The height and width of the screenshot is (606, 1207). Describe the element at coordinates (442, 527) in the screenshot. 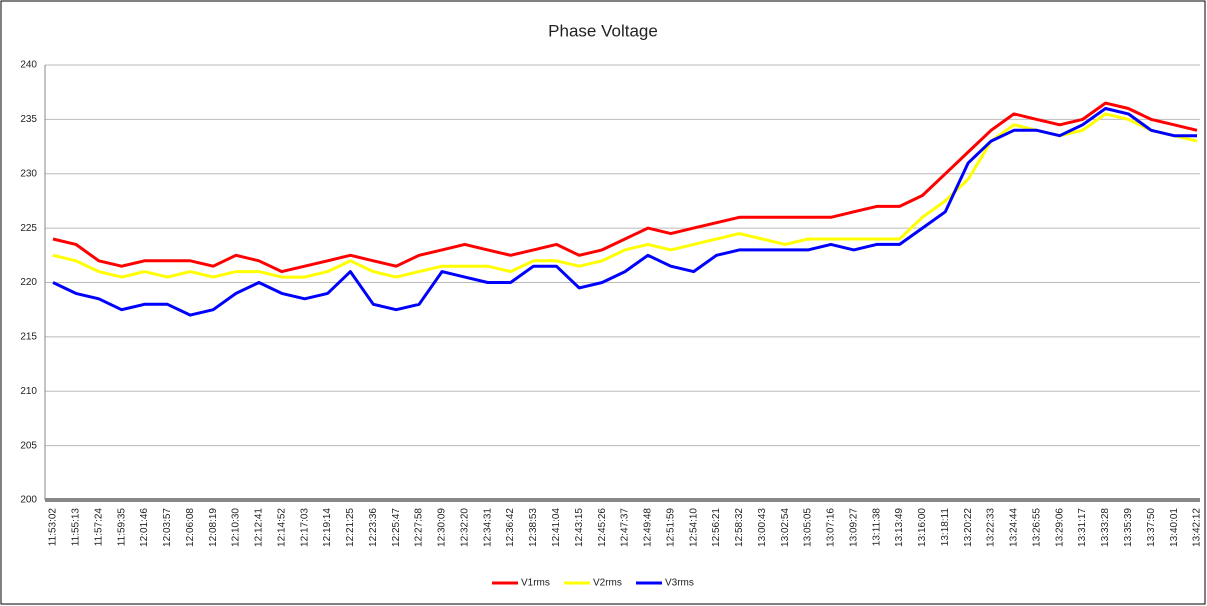

I see `x-tick-label: 12:30:09` at that location.